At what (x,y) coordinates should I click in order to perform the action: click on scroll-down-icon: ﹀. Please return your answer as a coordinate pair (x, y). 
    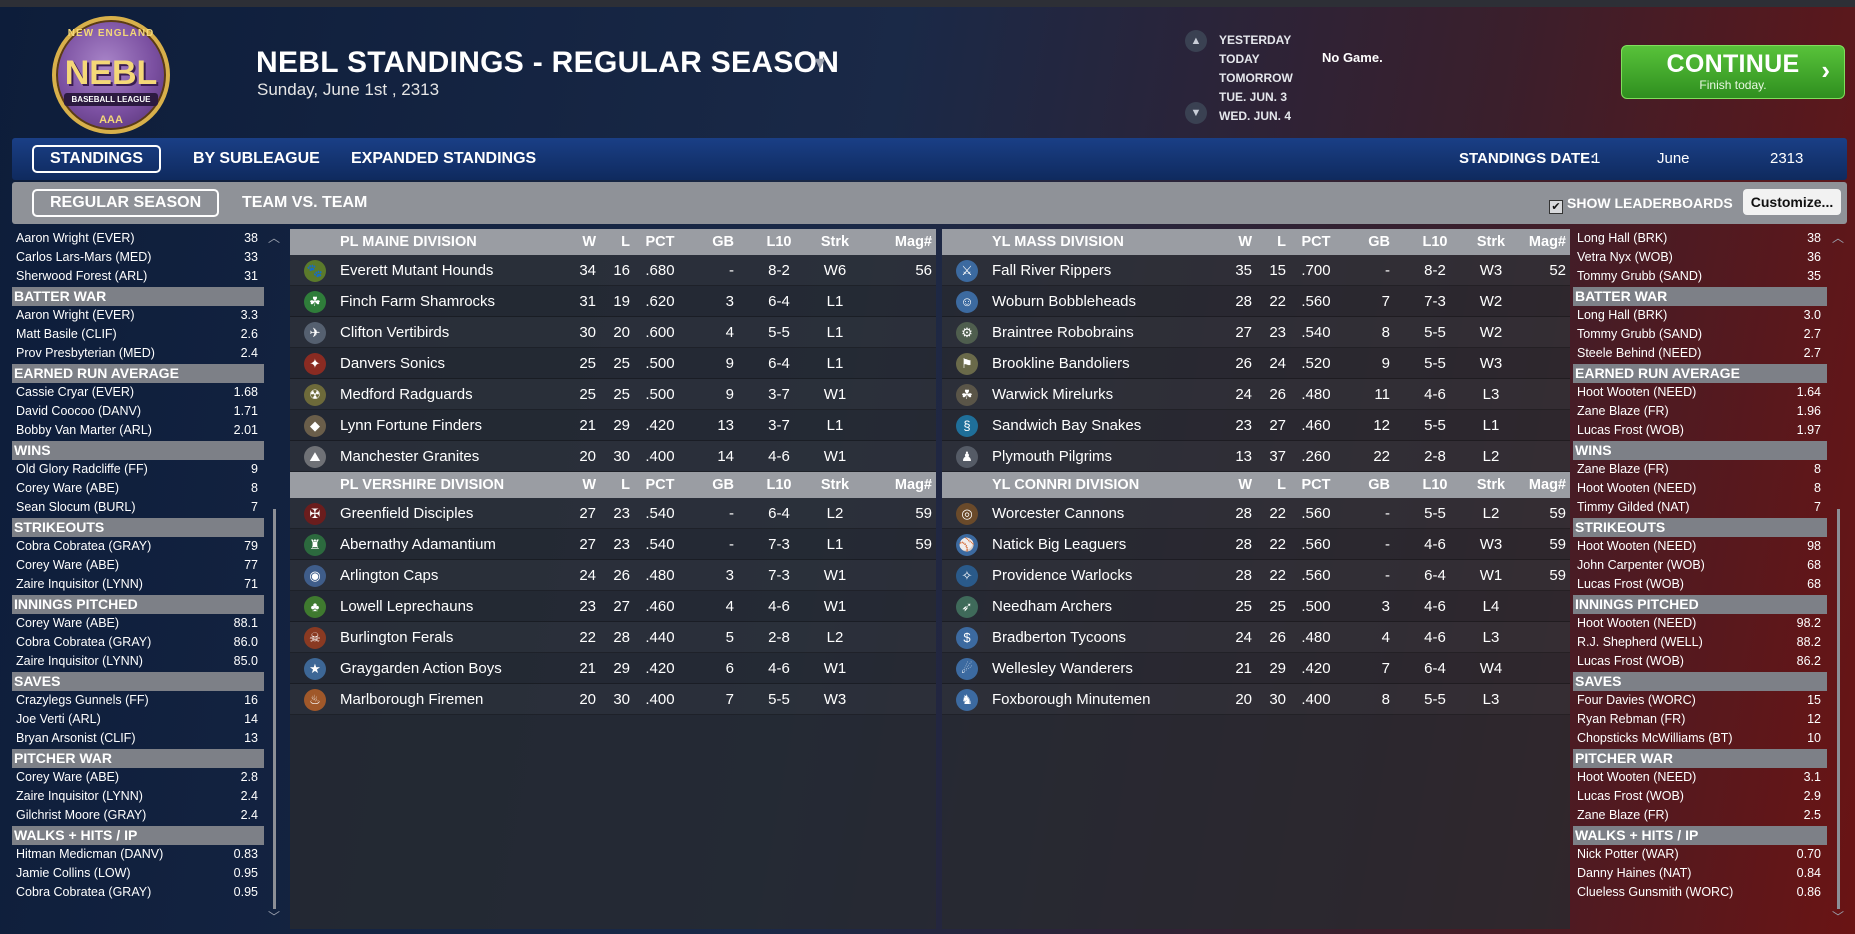
    Looking at the image, I should click on (1838, 917).